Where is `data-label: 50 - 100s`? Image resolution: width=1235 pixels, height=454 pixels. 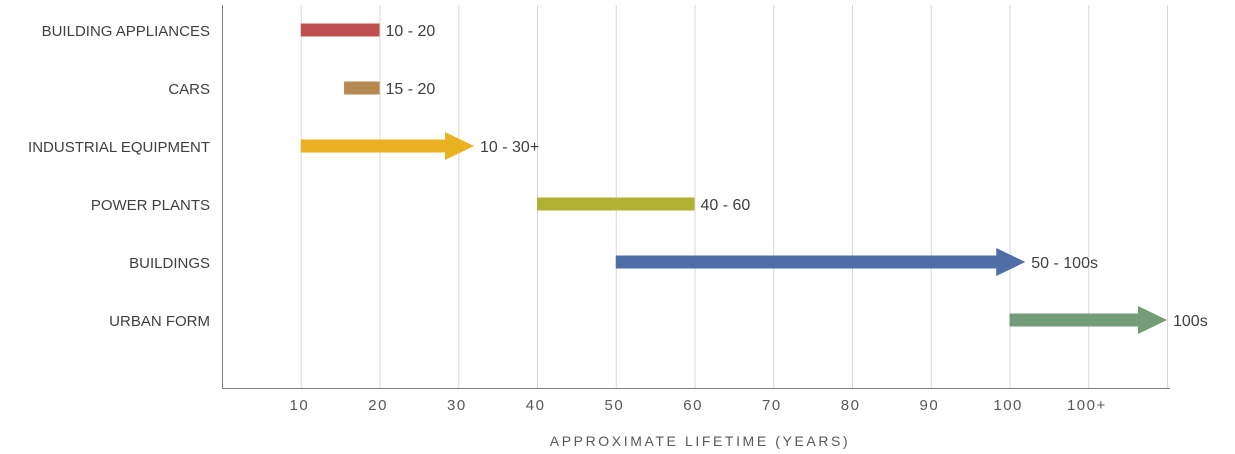 data-label: 50 - 100s is located at coordinates (1064, 263).